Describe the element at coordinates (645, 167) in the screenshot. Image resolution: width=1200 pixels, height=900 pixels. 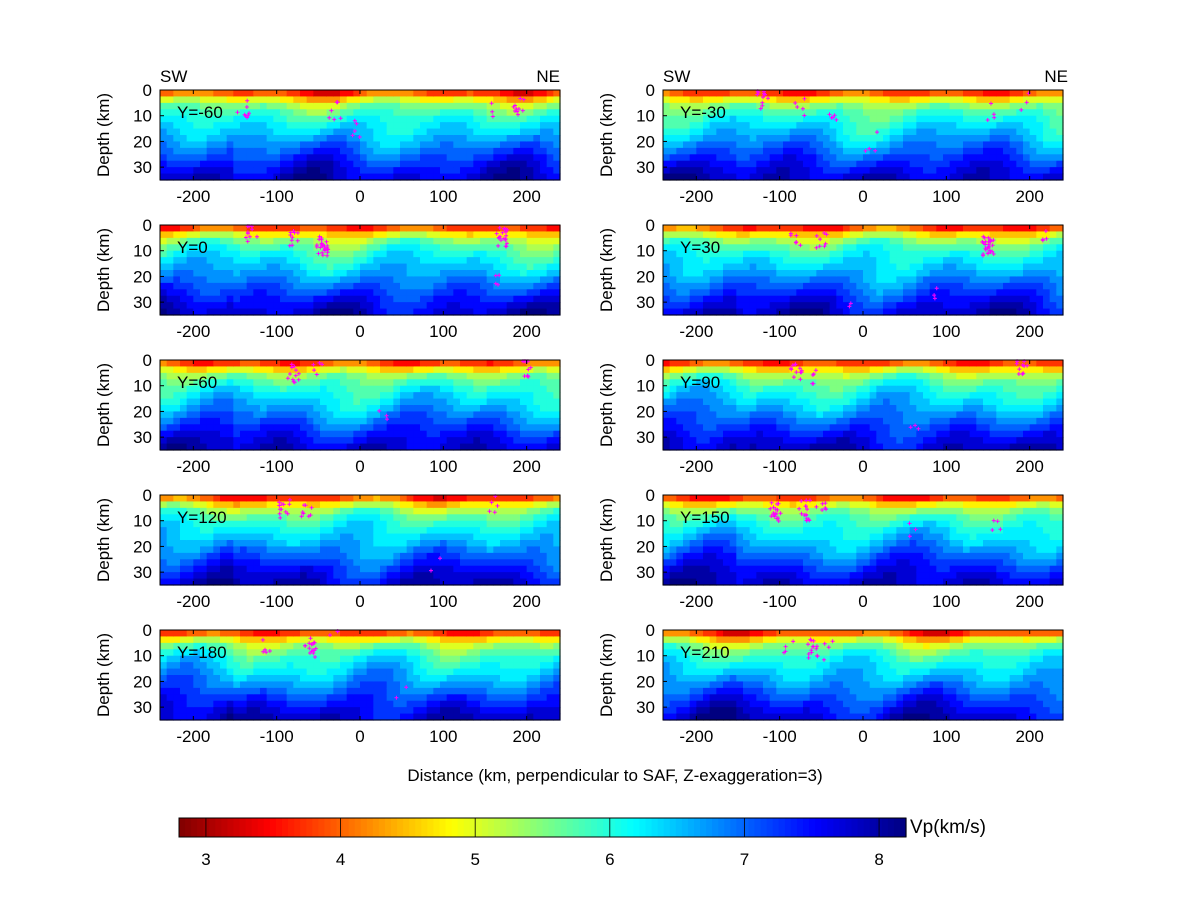
I see `y-tick-label: 30` at that location.